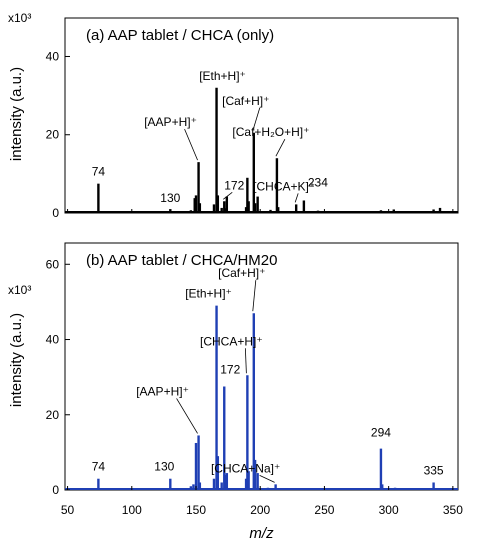  Describe the element at coordinates (132, 510) in the screenshot. I see `x-tick-label: 100` at that location.